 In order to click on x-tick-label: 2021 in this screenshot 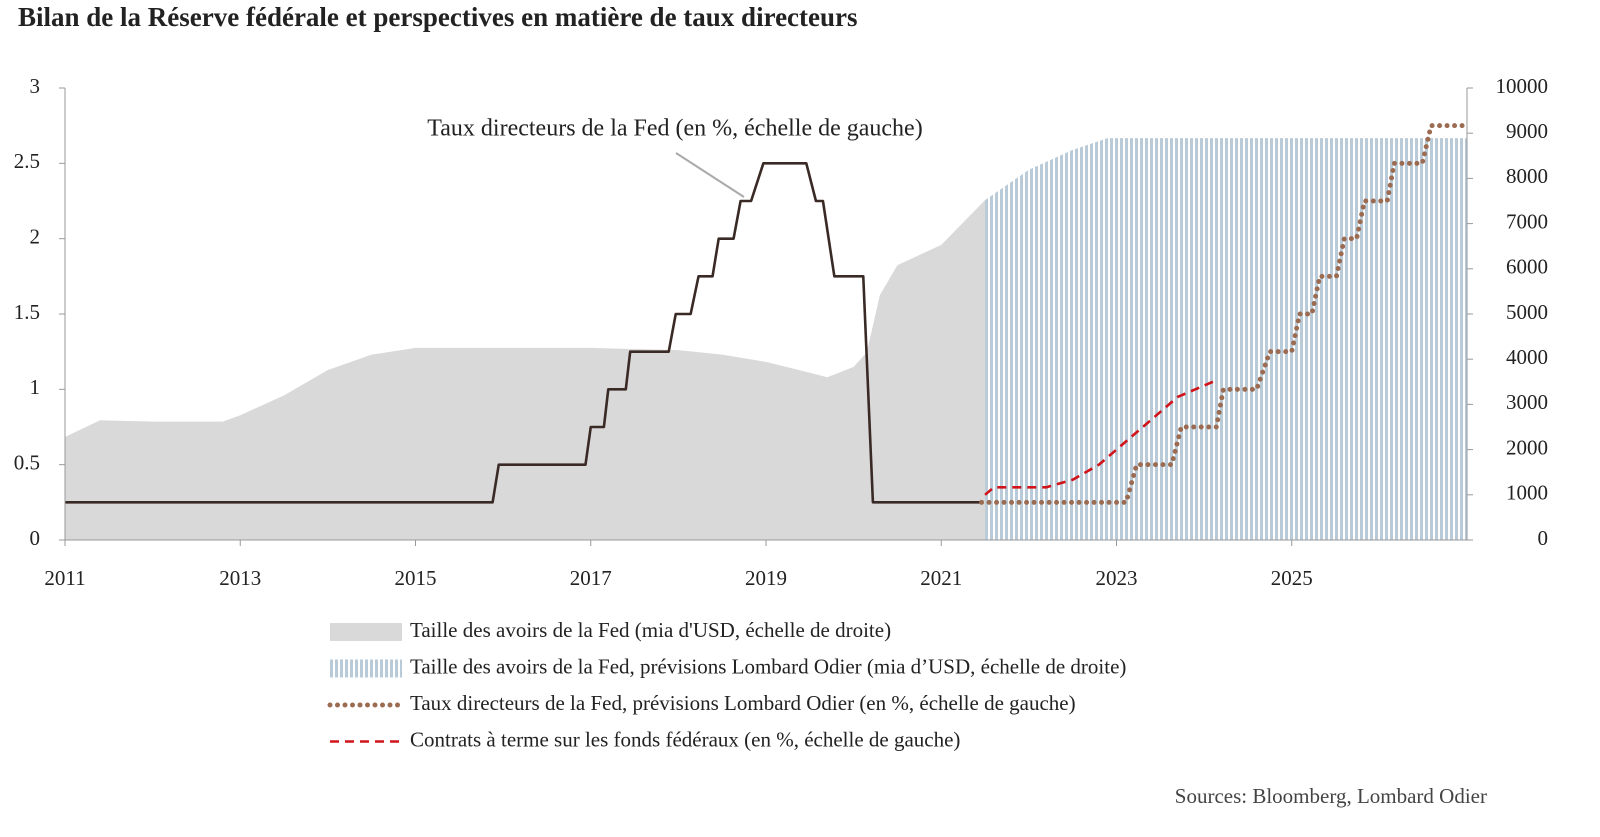, I will do `click(941, 578)`.